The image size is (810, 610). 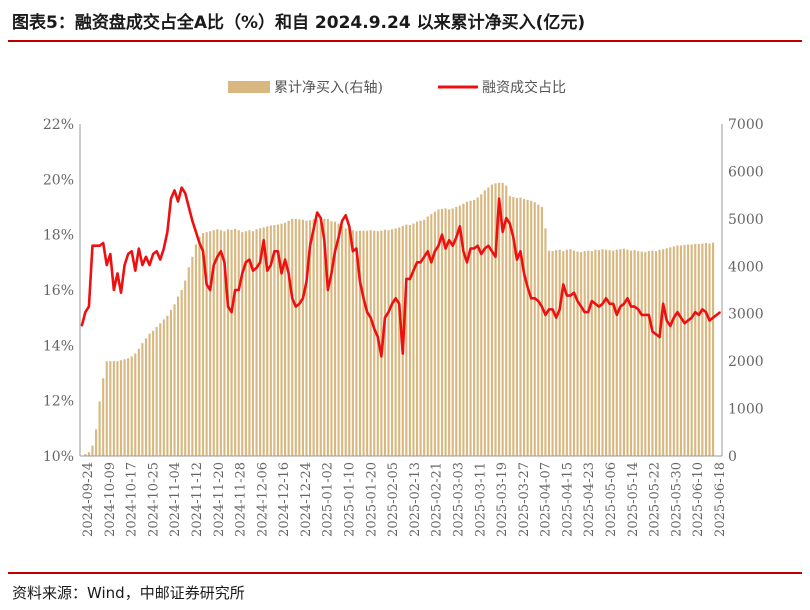 I want to click on x-tick-label: 2025-05-14, so click(x=633, y=499).